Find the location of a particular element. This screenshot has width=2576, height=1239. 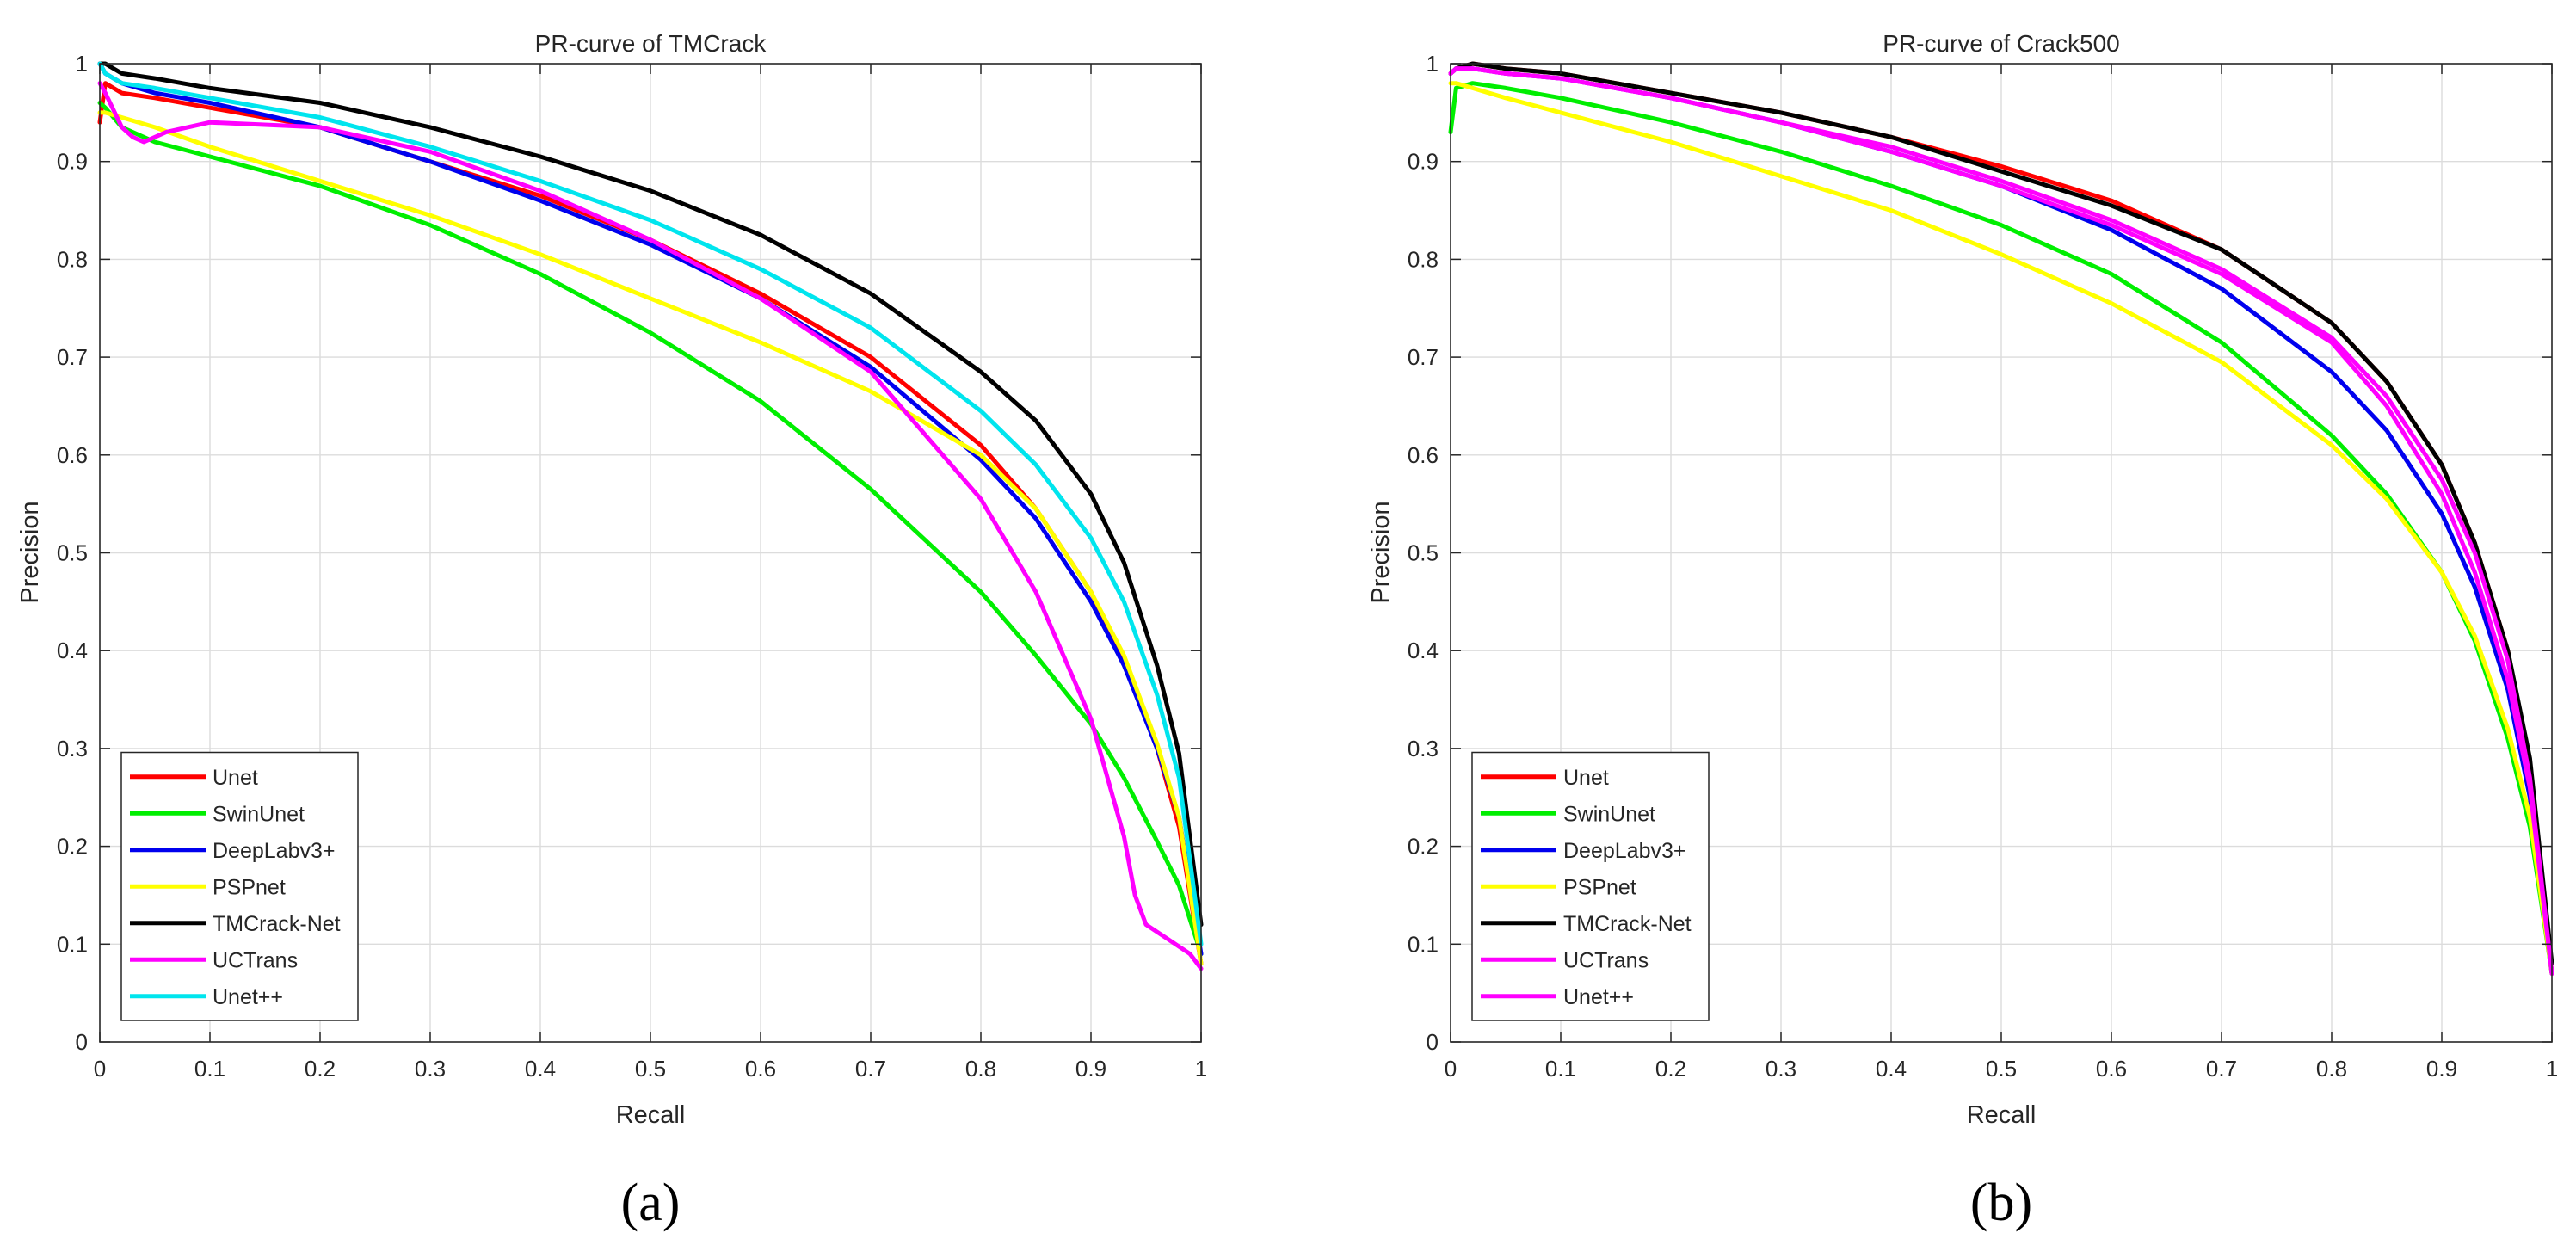

chart-title: PR-curve of Crack500 is located at coordinates (2001, 43).